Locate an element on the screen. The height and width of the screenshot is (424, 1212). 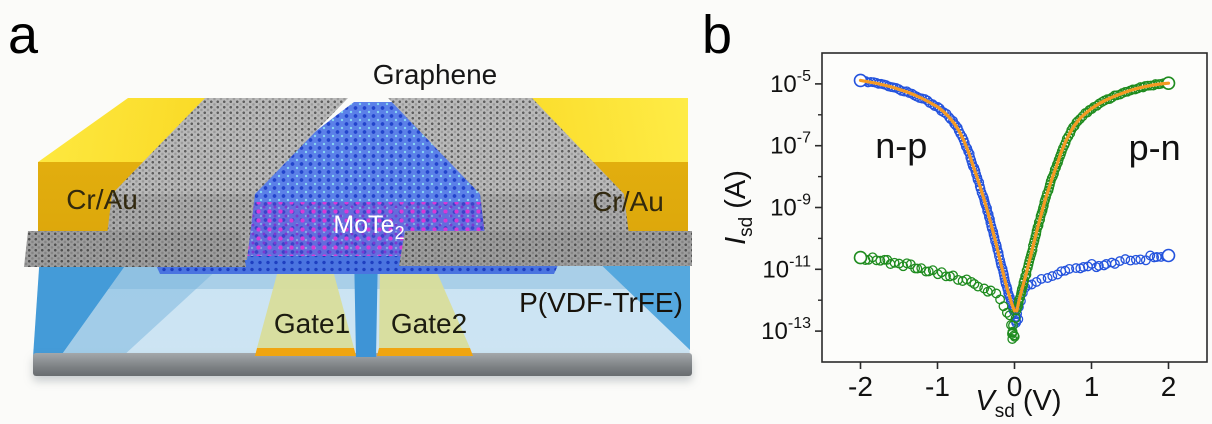
annotation-p-n: p-n is located at coordinates (1155, 147).